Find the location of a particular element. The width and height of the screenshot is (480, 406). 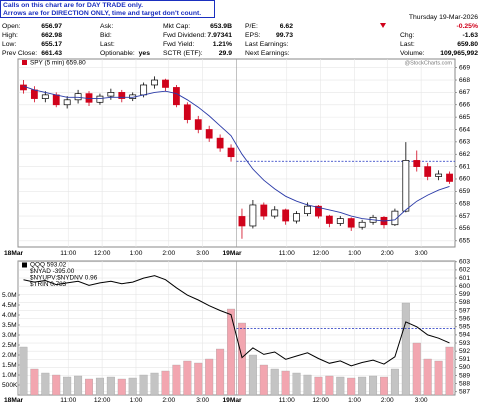

y-tick-label: 592 is located at coordinates (464, 351).